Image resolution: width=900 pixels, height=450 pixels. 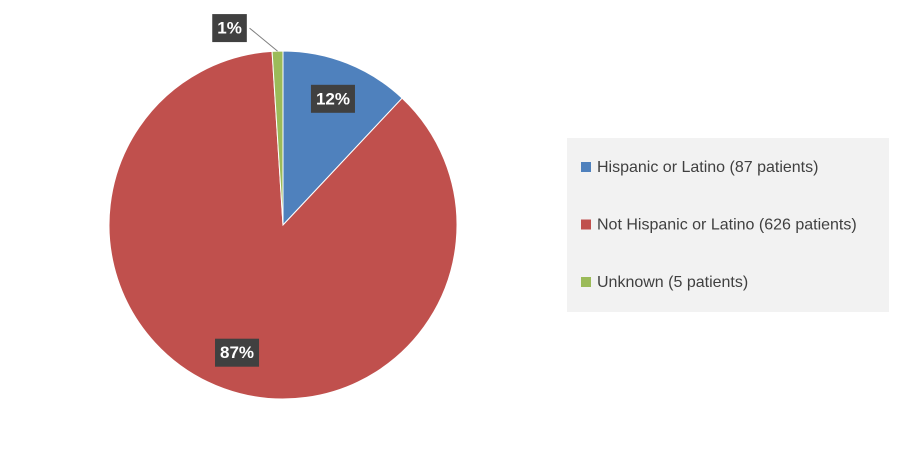 I want to click on data-label: 12%, so click(x=333, y=98).